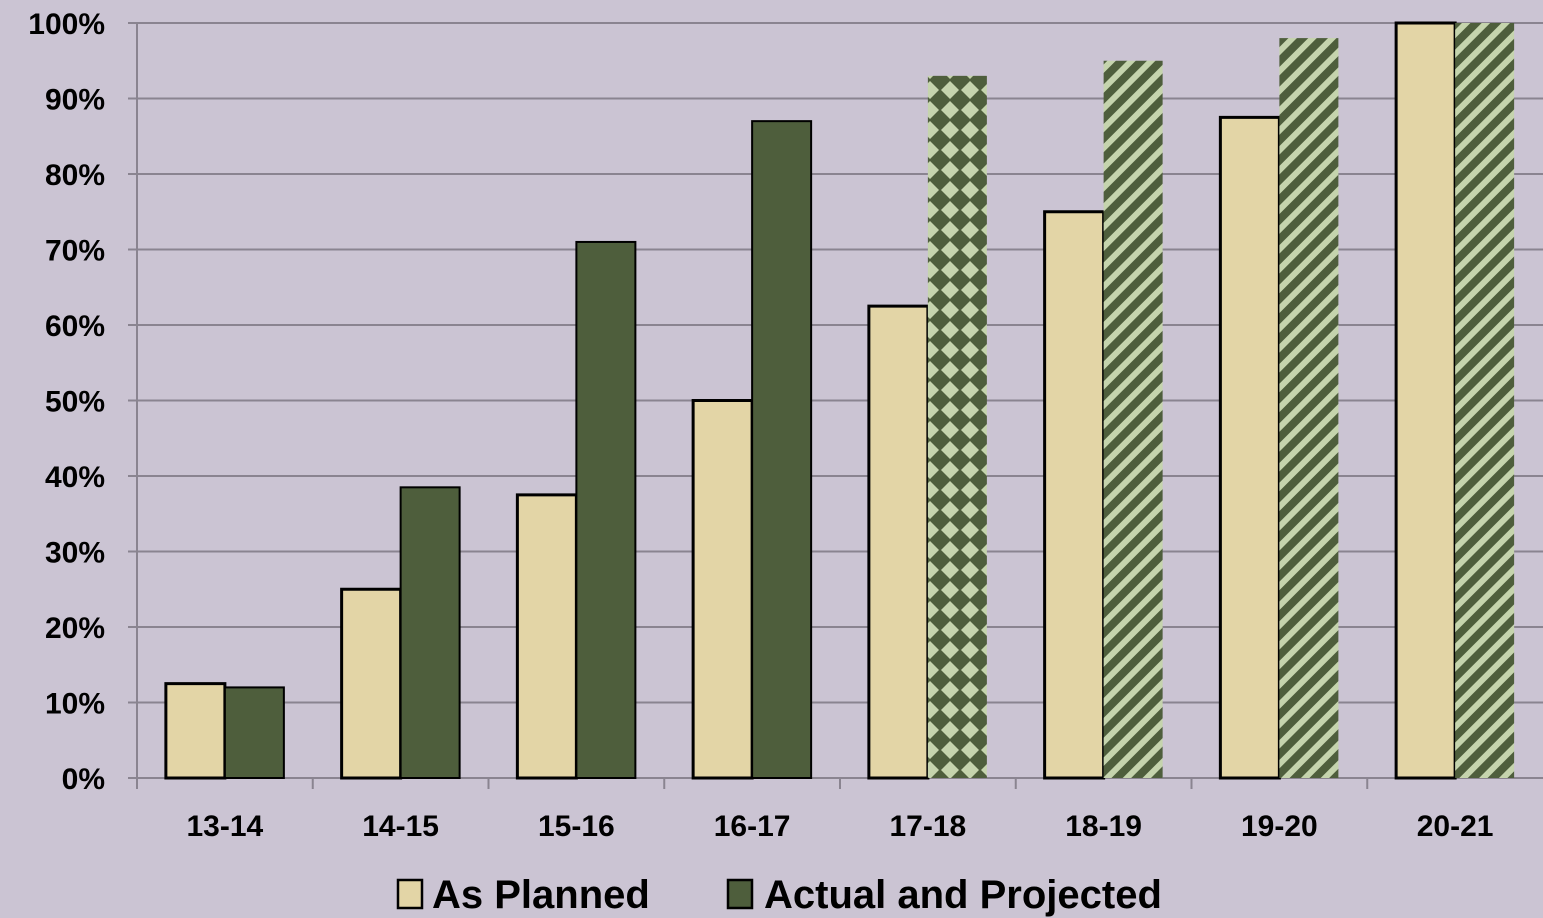  What do you see at coordinates (1103, 826) in the screenshot?
I see `x-tick-label: 18-19` at bounding box center [1103, 826].